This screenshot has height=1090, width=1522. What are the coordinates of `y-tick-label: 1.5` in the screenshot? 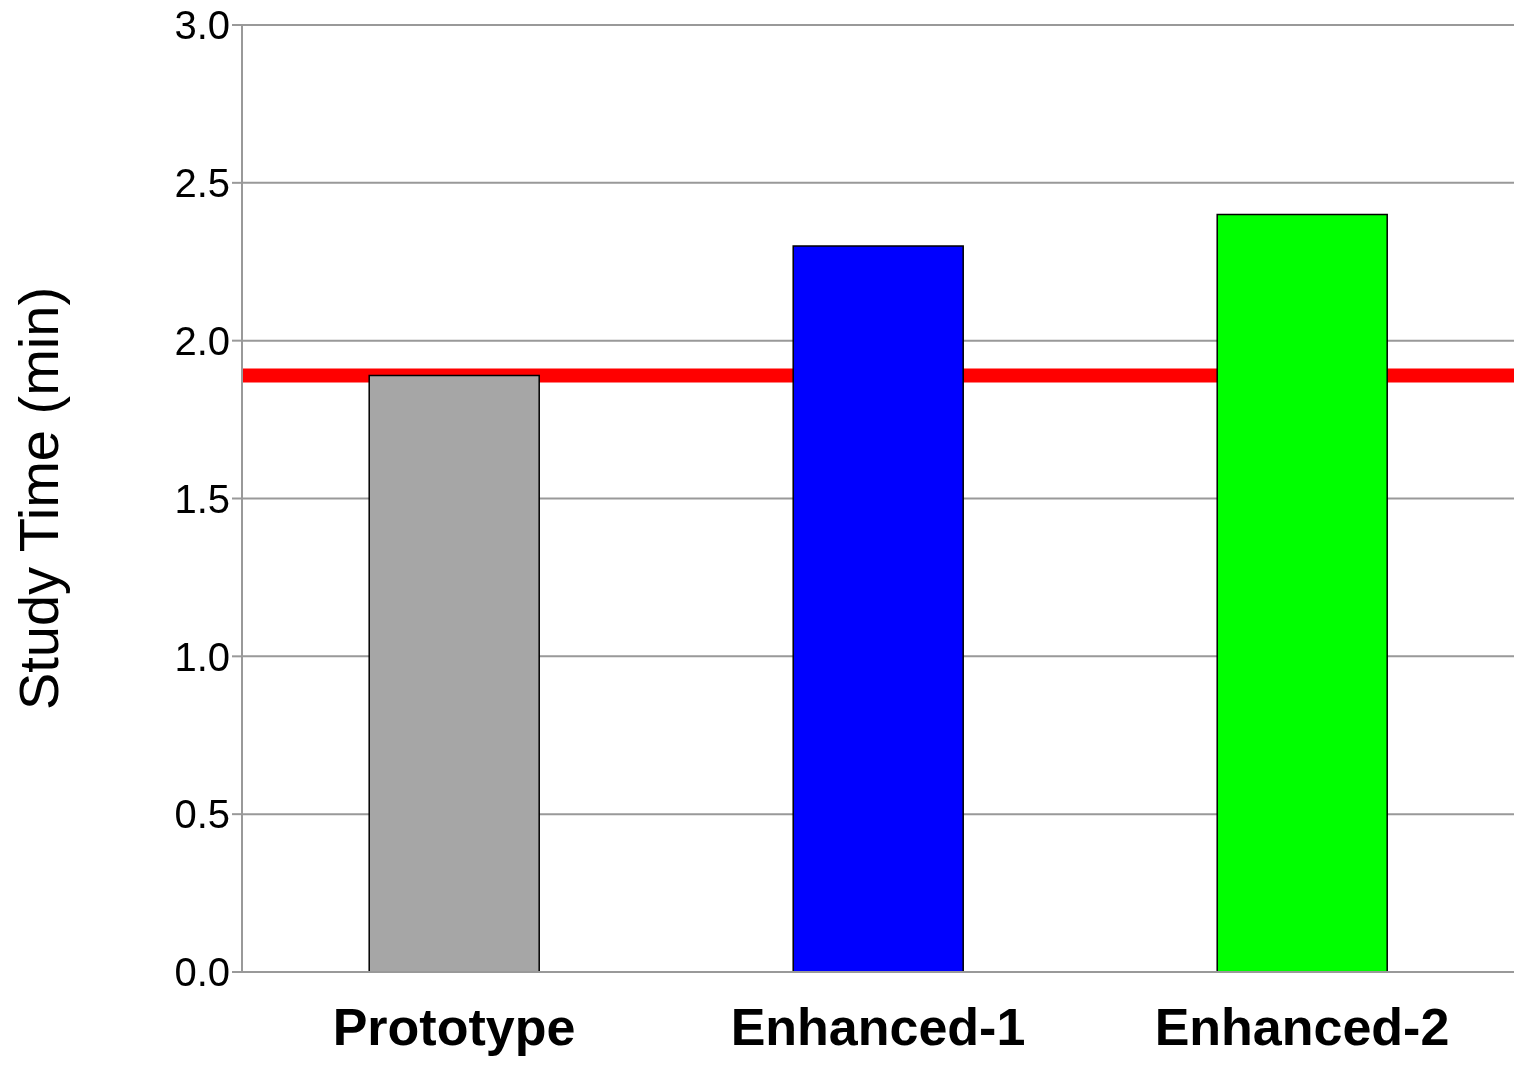 It's located at (202, 498).